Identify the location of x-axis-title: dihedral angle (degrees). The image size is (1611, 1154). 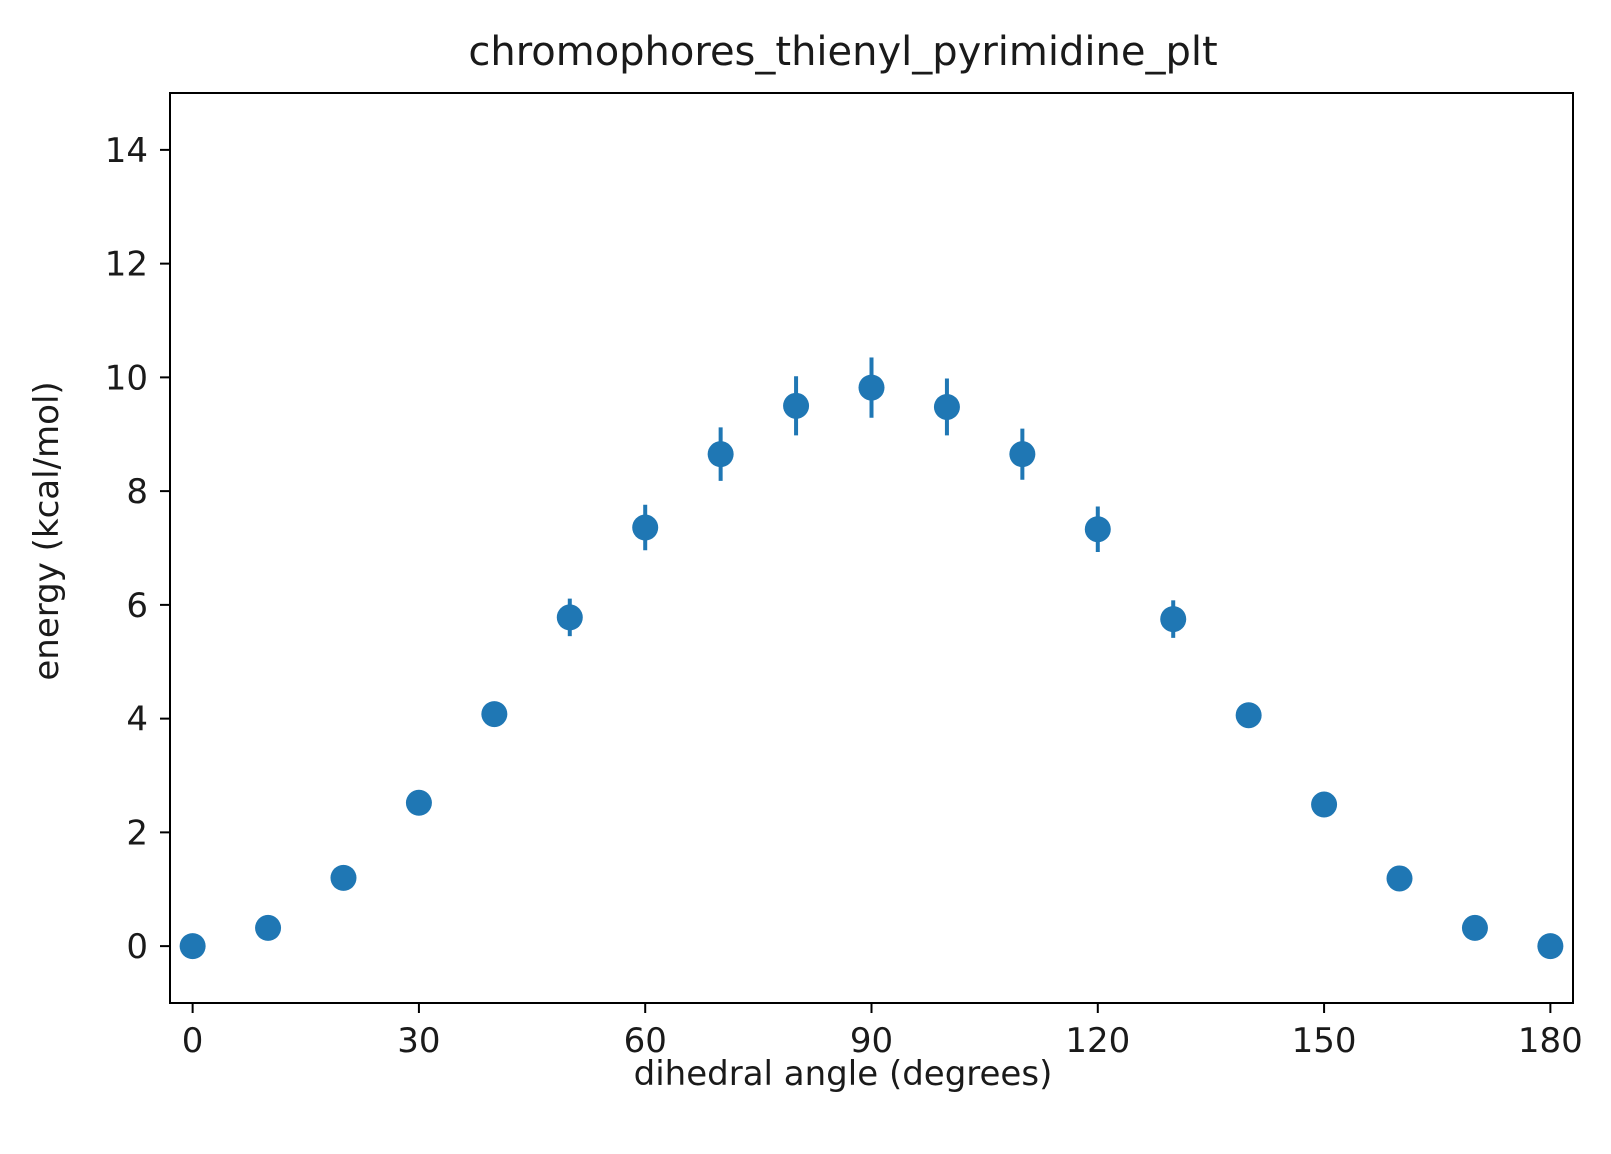
(843, 1074).